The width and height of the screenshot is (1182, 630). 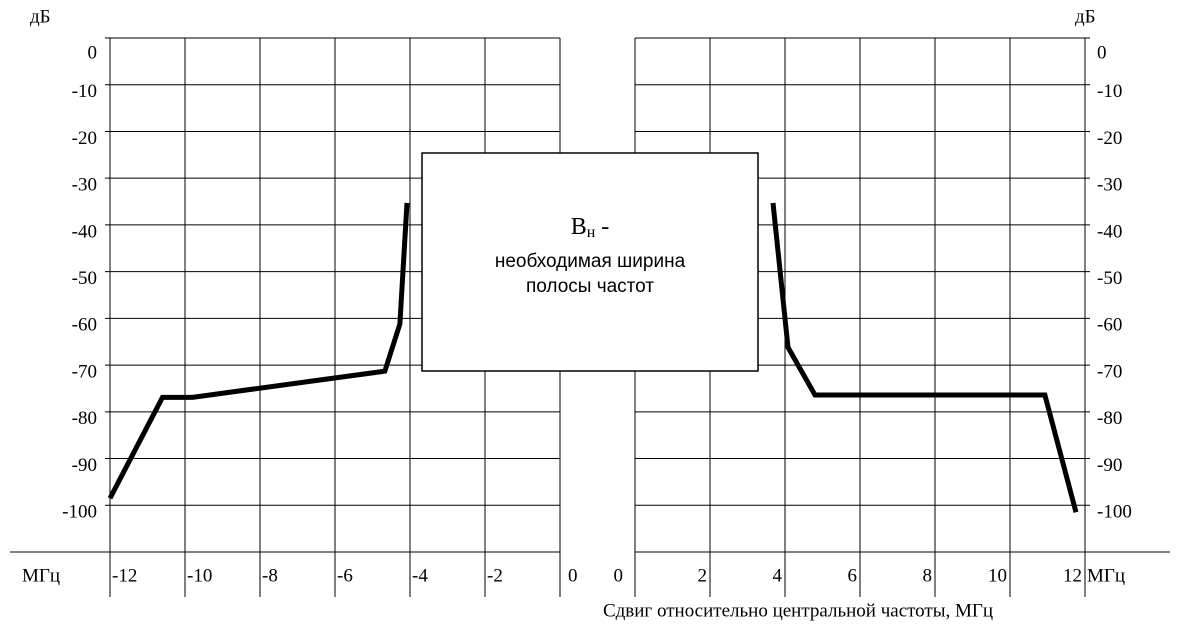 I want to click on x-tick-label: -8, so click(x=270, y=575).